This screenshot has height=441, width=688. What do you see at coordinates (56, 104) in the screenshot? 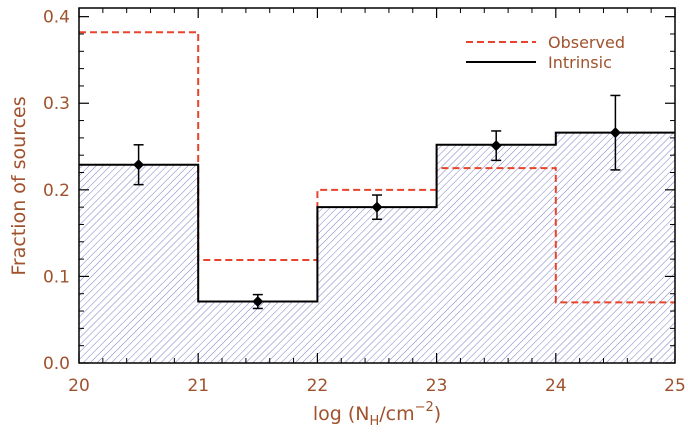
I see `y-tick-label: 0.3` at bounding box center [56, 104].